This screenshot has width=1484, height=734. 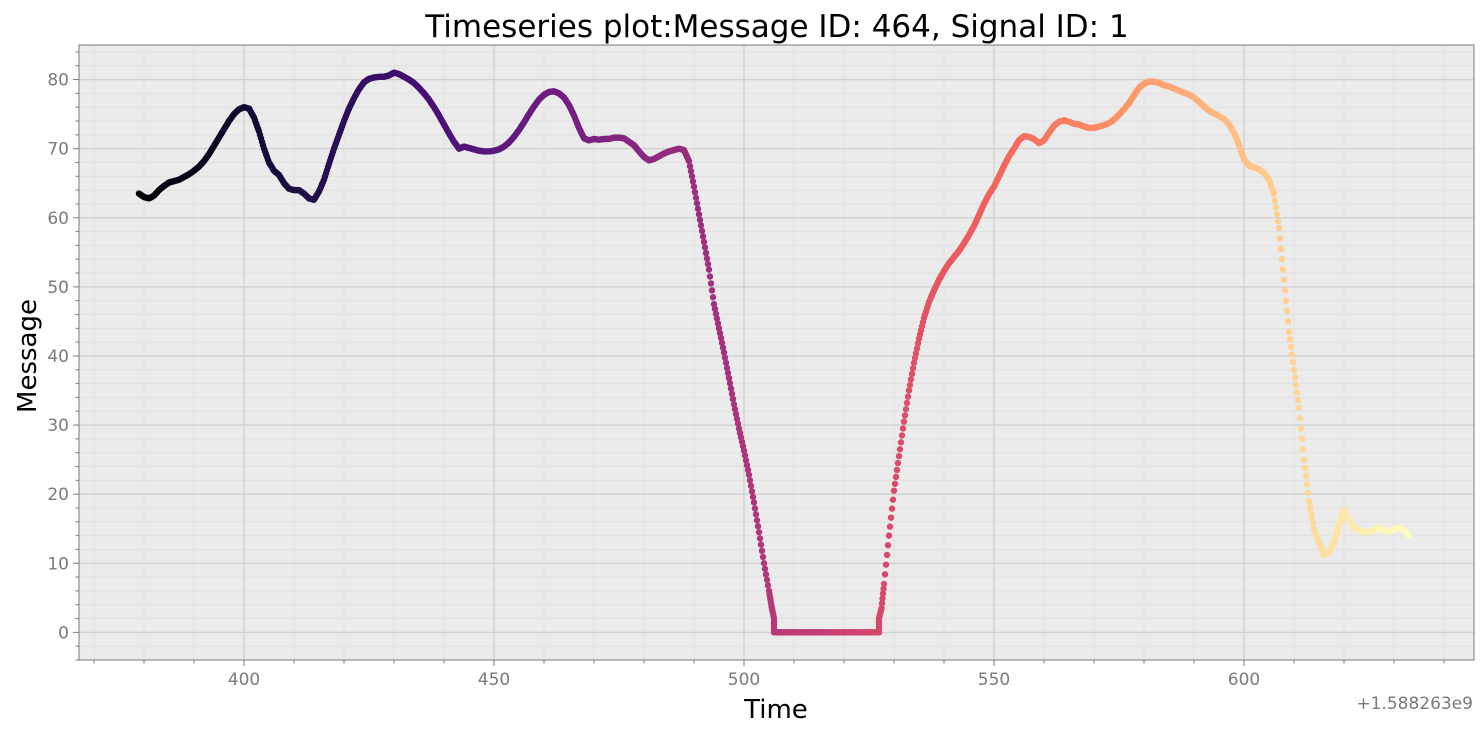 I want to click on y-tick-label: 50, so click(x=58, y=288).